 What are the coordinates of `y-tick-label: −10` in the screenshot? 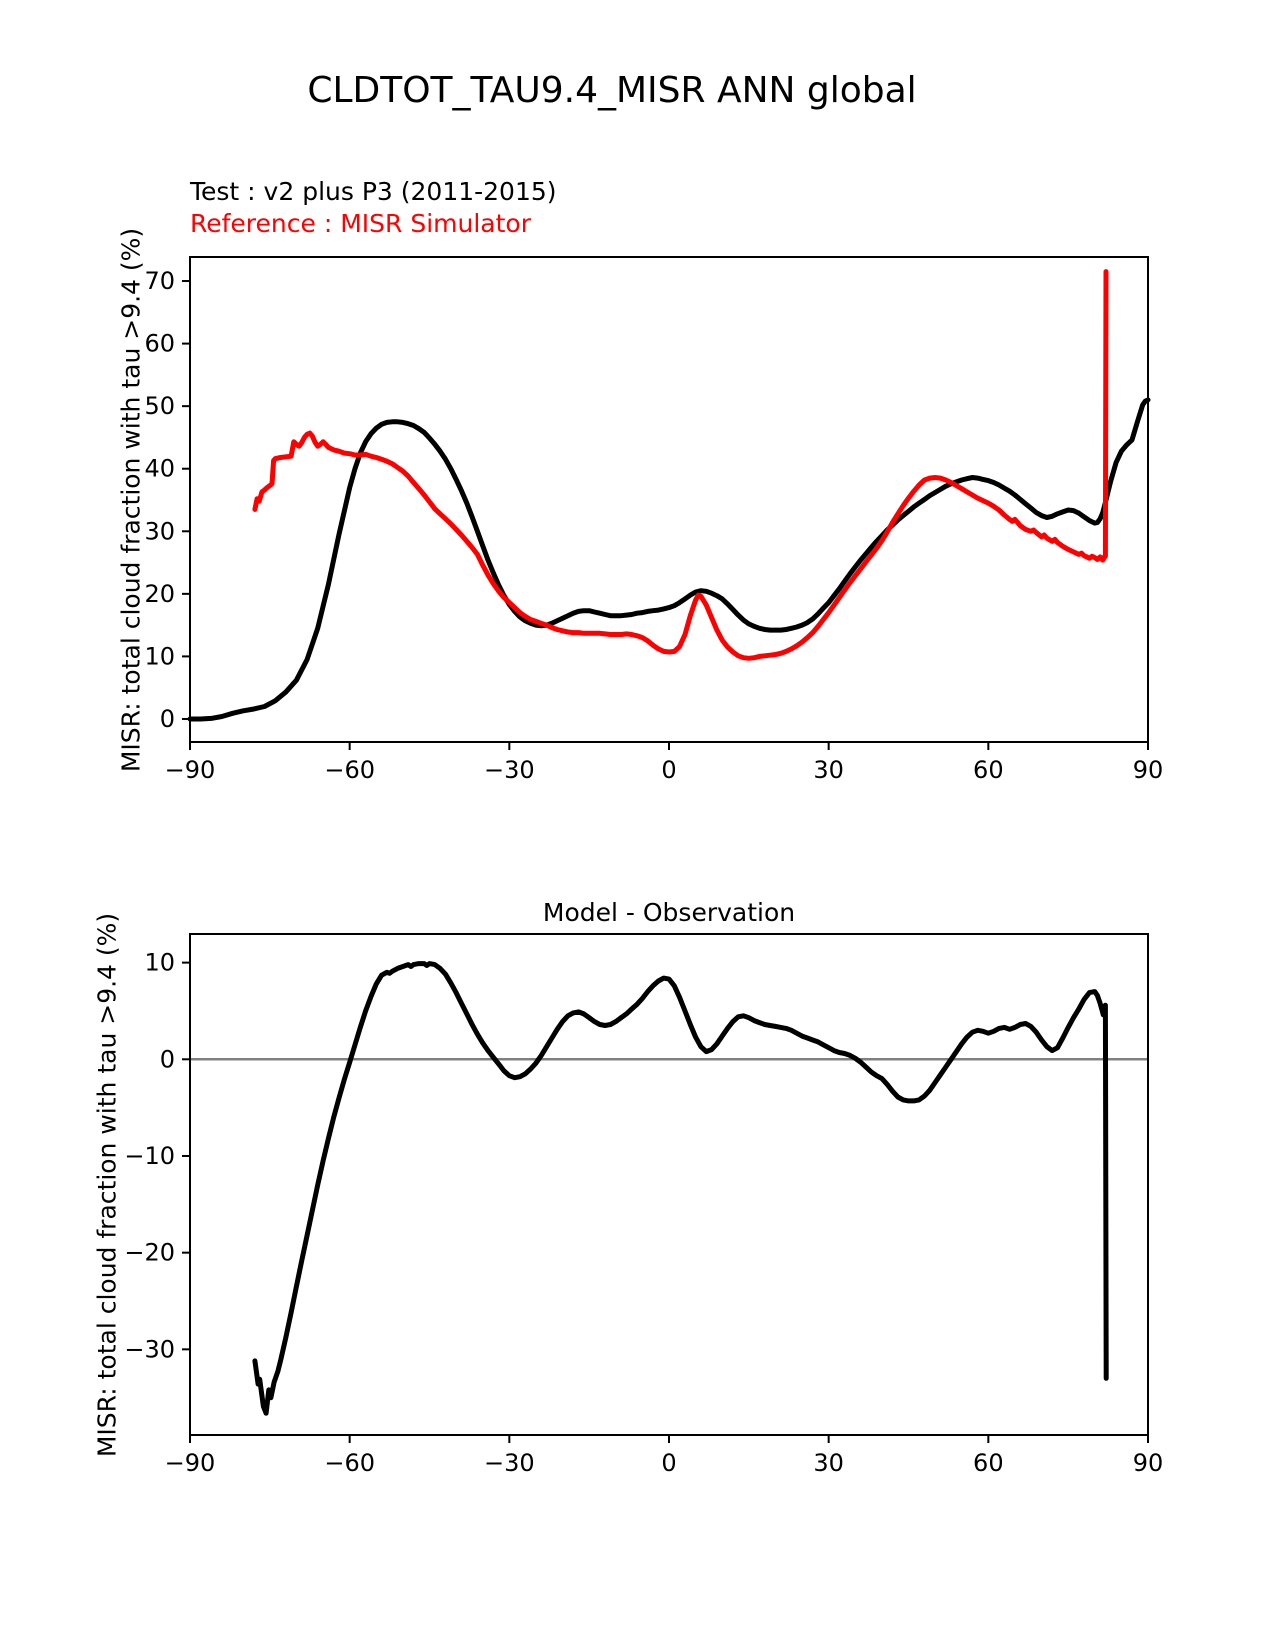 It's located at (149, 1156).